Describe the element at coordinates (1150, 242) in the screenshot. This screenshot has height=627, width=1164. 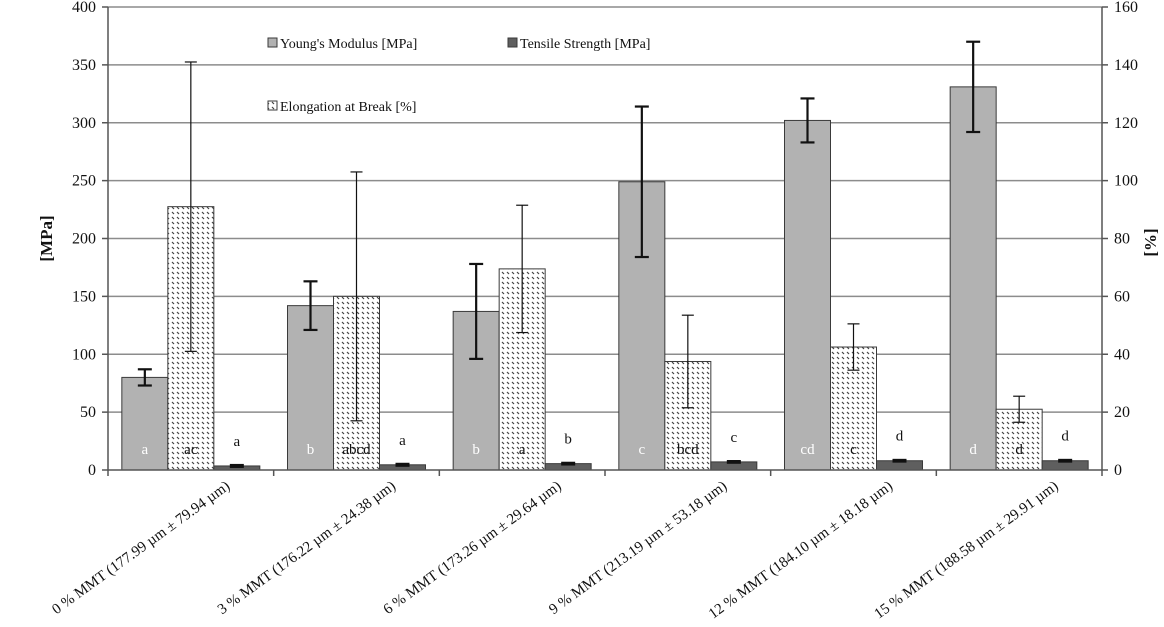
I see `y2-axis-title: [%]` at that location.